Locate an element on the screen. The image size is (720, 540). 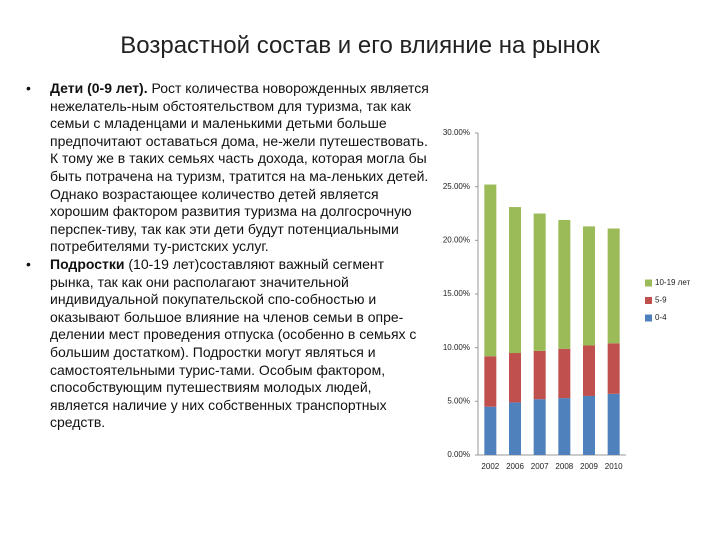
bullet-lead: Подростки is located at coordinates (87, 263).